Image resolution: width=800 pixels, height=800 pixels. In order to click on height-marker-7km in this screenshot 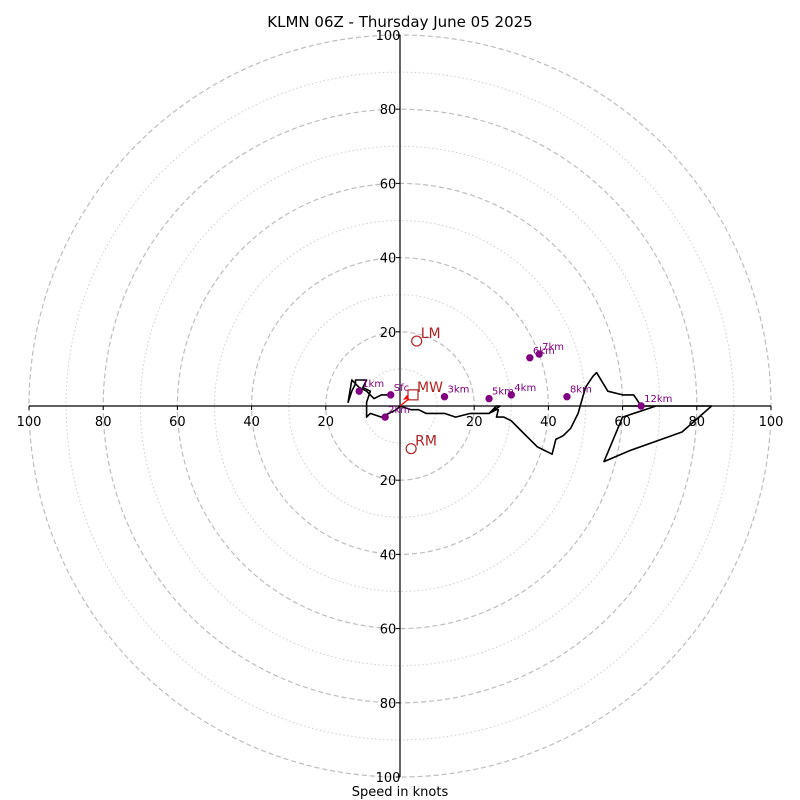, I will do `click(539, 354)`.